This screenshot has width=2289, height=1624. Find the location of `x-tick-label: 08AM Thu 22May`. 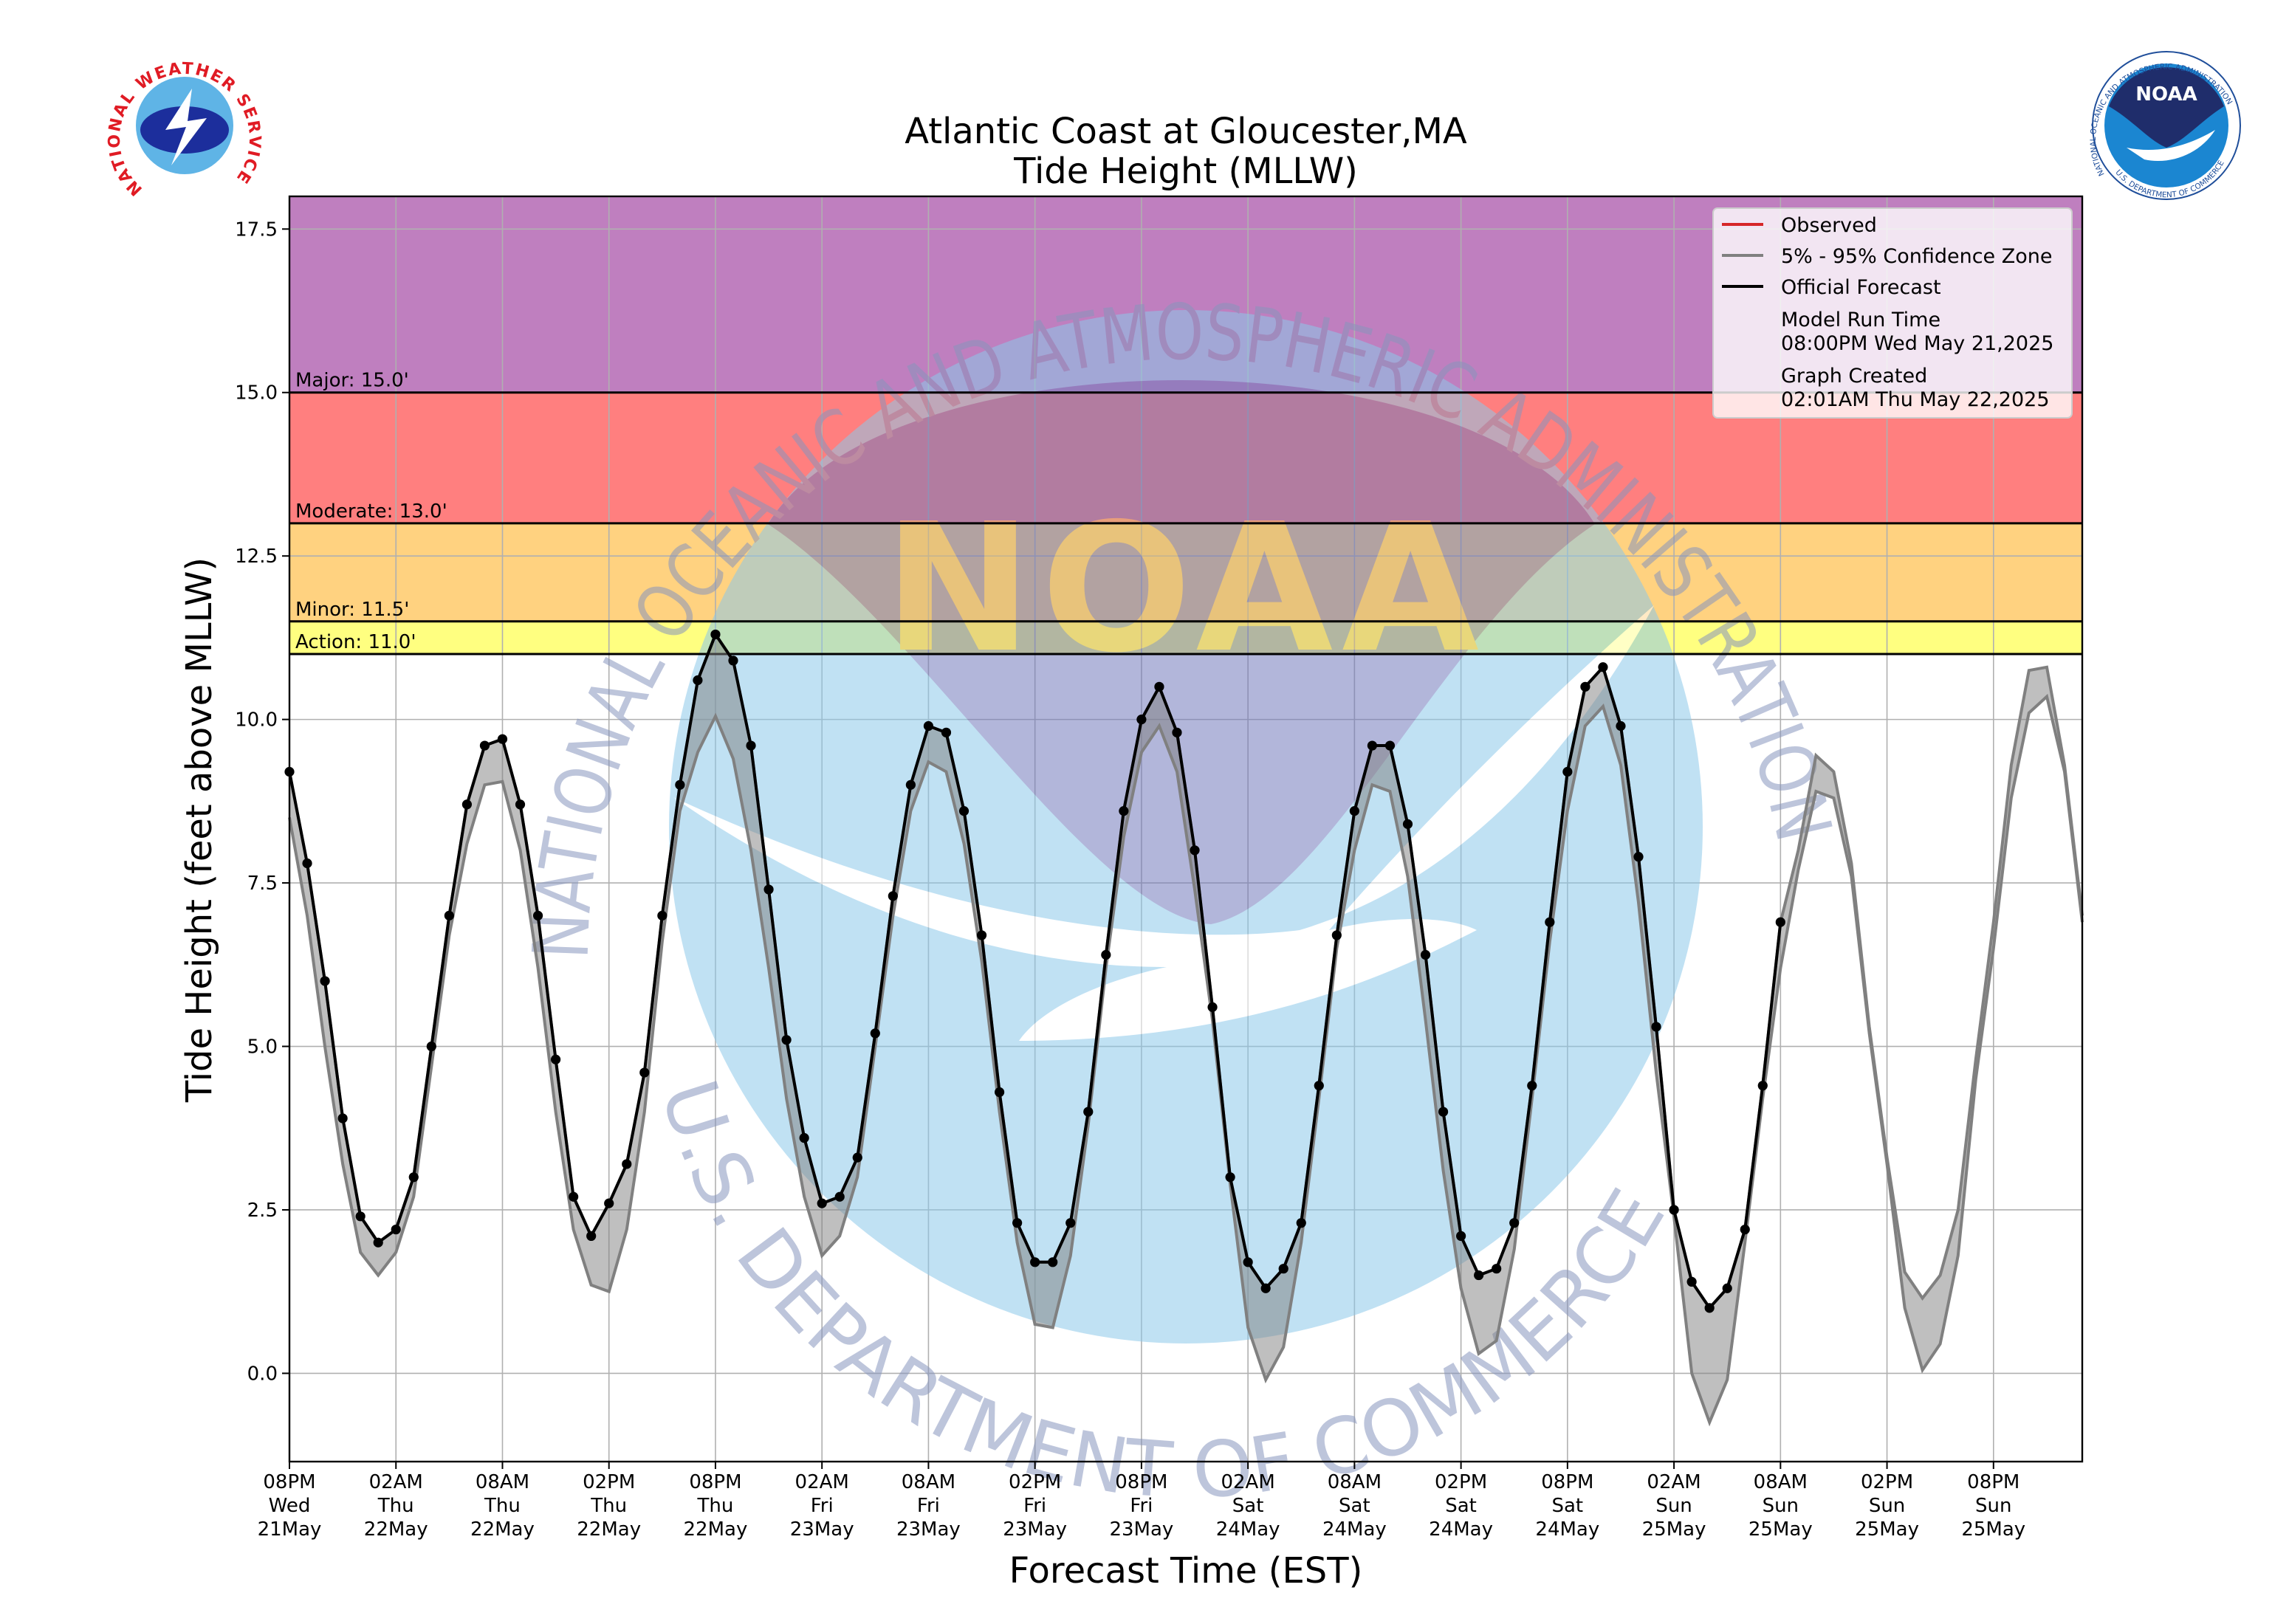

x-tick-label: 08AM Thu 22May is located at coordinates (502, 1506).